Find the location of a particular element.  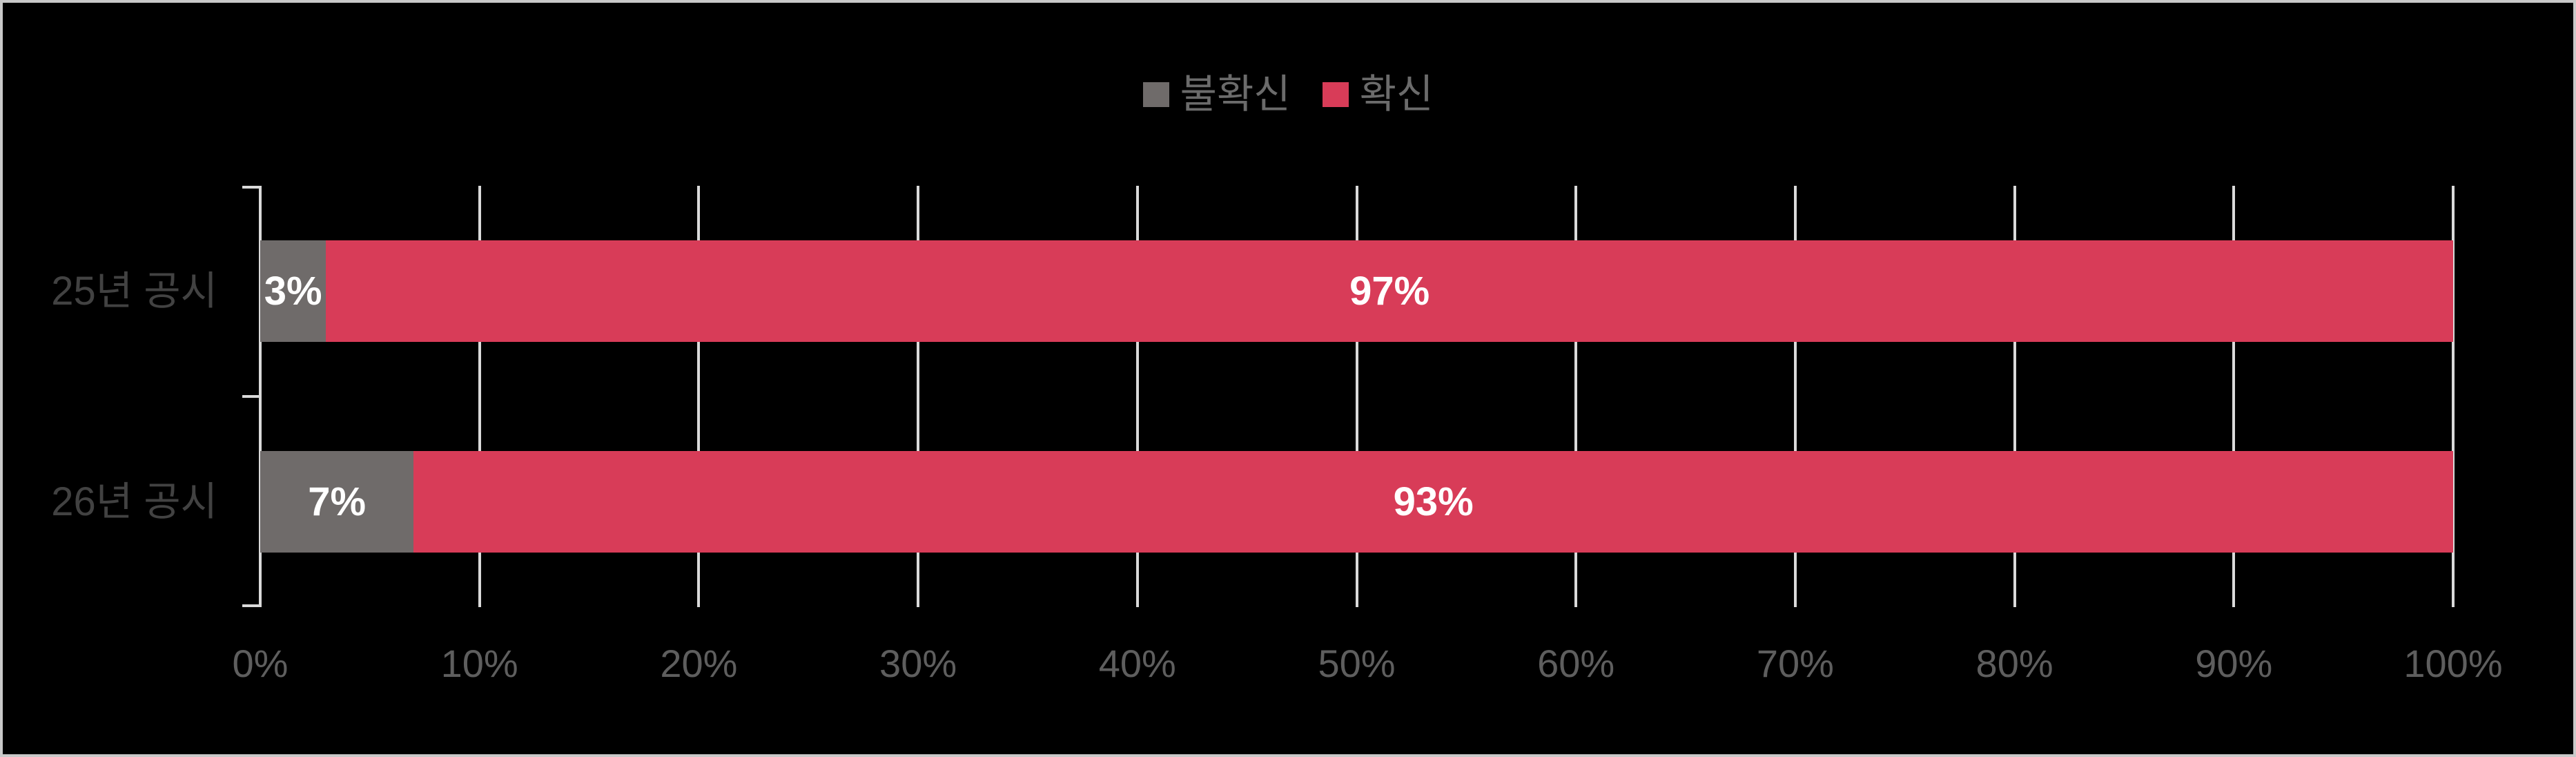

gridline-50% is located at coordinates (1356, 396).